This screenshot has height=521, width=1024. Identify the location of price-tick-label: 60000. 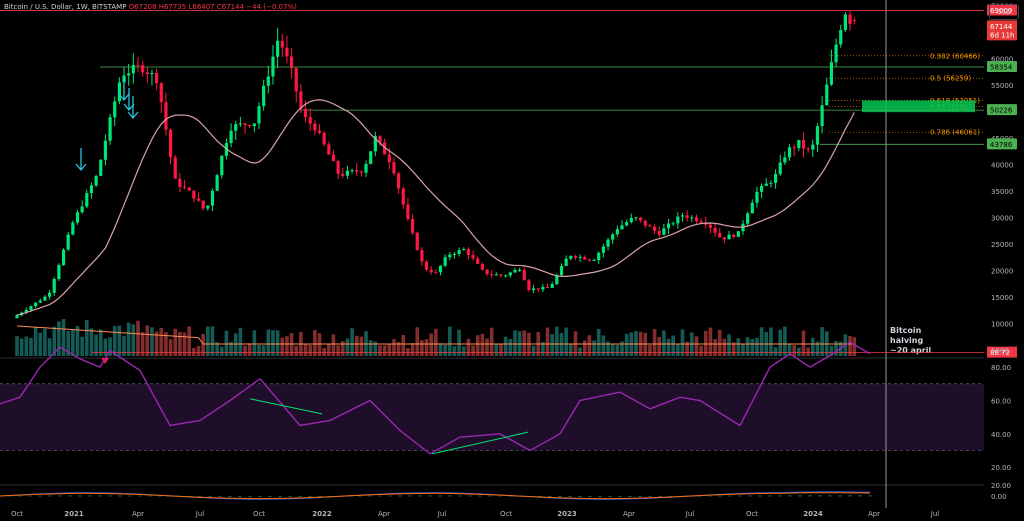
(1002, 59).